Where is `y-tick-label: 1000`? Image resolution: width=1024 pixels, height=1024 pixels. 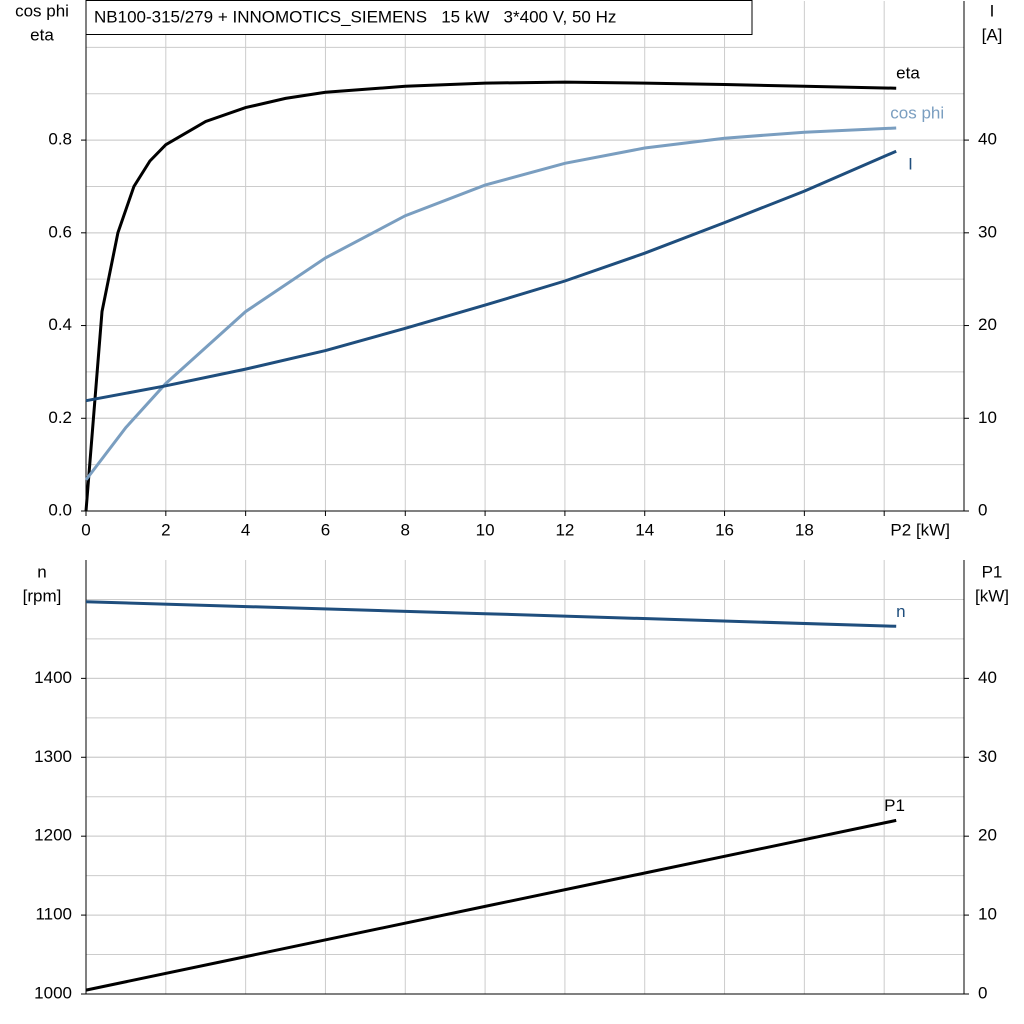 y-tick-label: 1000 is located at coordinates (53, 992).